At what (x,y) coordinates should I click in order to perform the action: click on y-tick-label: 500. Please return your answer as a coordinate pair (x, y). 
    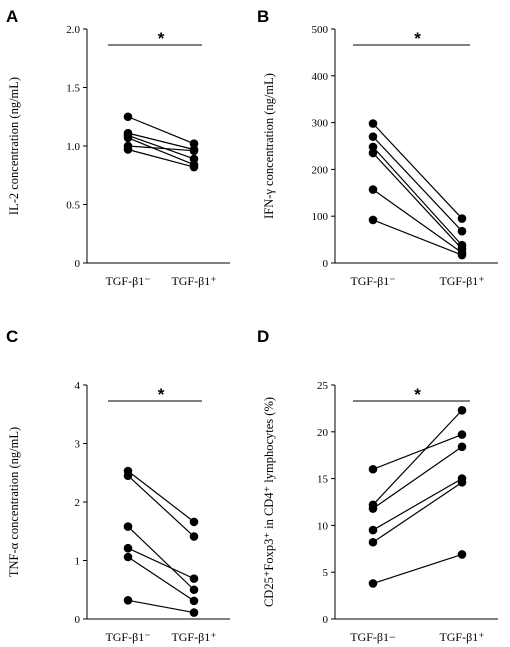
    Looking at the image, I should click on (320, 30).